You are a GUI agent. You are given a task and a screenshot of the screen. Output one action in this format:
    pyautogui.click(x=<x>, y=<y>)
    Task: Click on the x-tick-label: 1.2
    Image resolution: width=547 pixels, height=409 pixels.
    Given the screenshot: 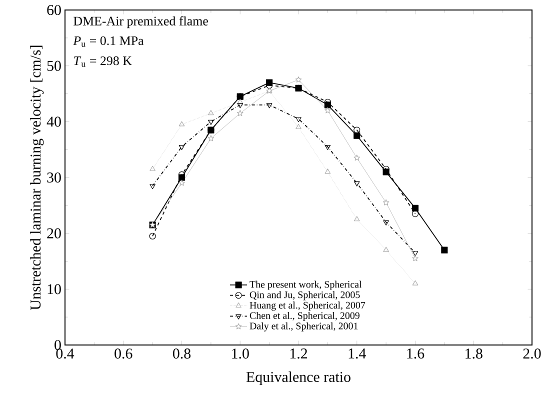 What is the action you would take?
    pyautogui.click(x=299, y=353)
    